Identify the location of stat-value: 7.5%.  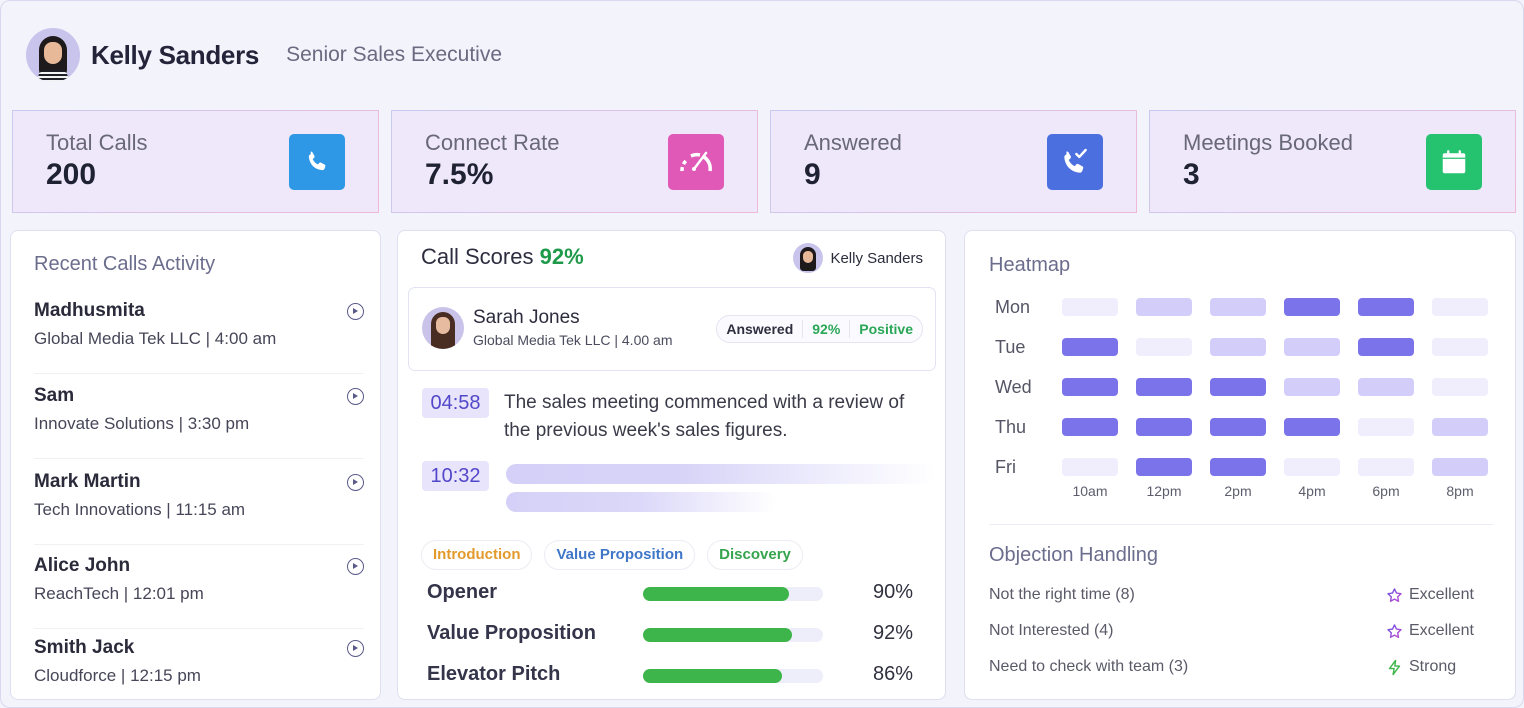
(459, 174).